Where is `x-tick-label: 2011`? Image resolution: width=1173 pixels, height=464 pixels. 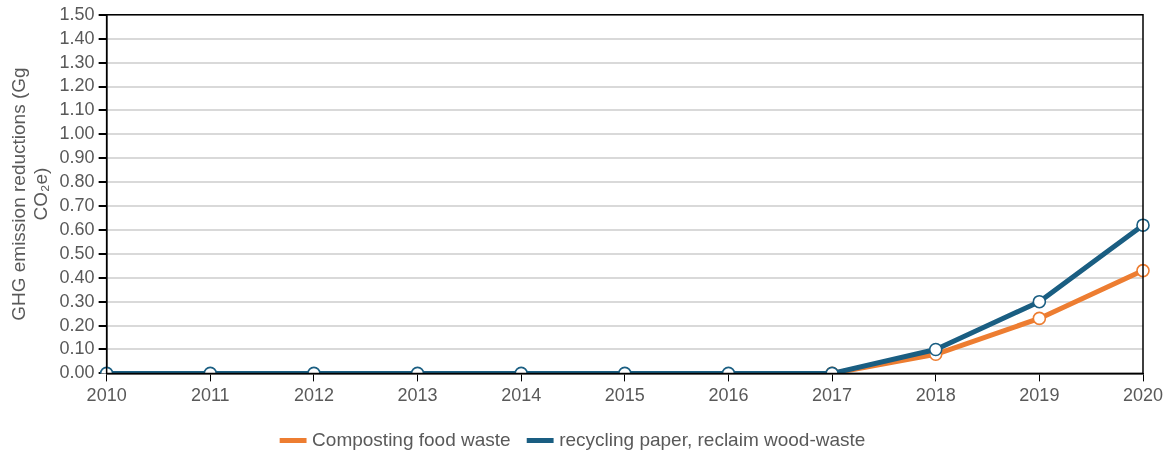
x-tick-label: 2011 is located at coordinates (210, 395).